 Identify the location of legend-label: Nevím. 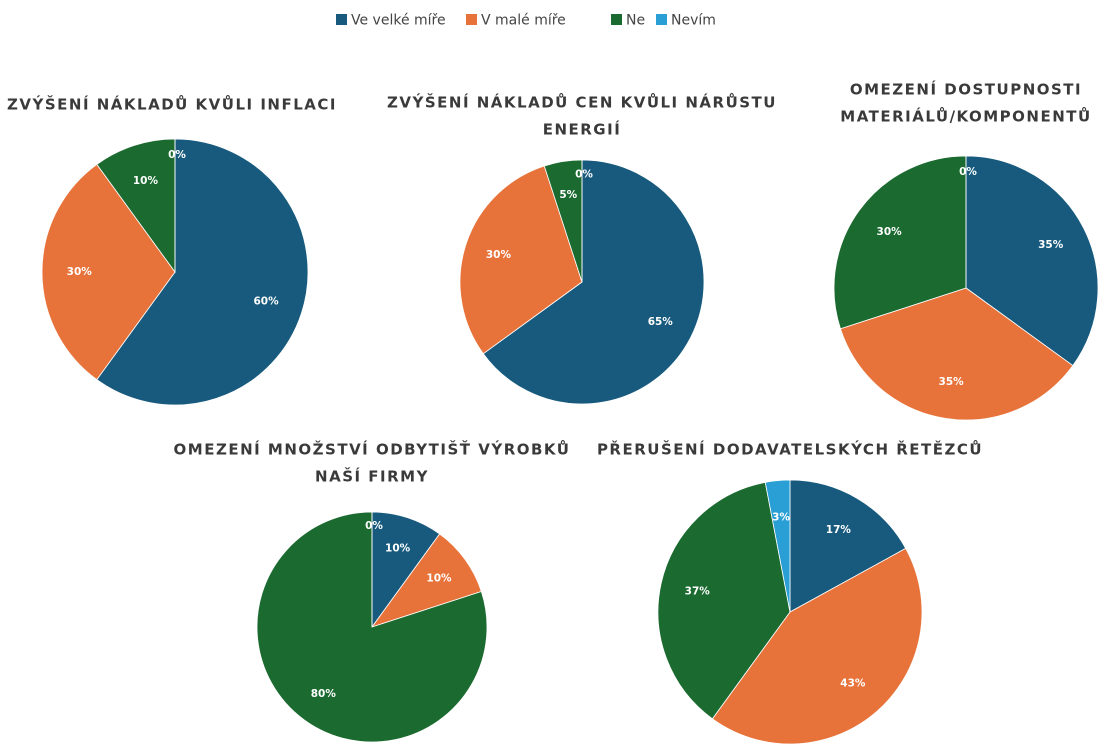
(693, 21).